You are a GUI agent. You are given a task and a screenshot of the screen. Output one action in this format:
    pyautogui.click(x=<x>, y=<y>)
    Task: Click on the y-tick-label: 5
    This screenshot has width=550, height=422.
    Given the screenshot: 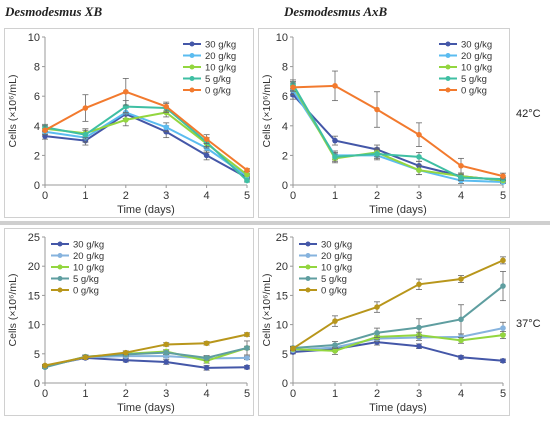 What is the action you would take?
    pyautogui.click(x=285, y=355)
    